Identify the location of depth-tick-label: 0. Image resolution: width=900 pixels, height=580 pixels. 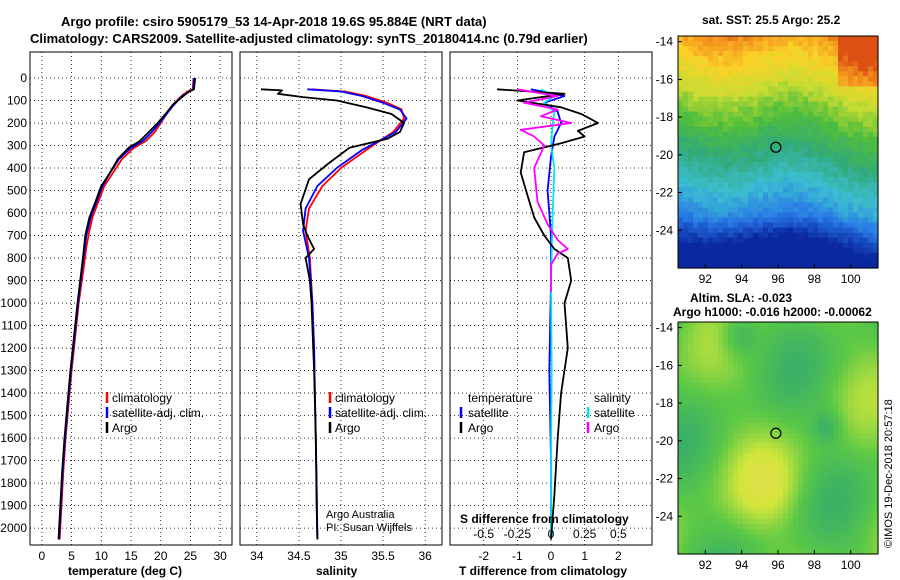
(23, 78).